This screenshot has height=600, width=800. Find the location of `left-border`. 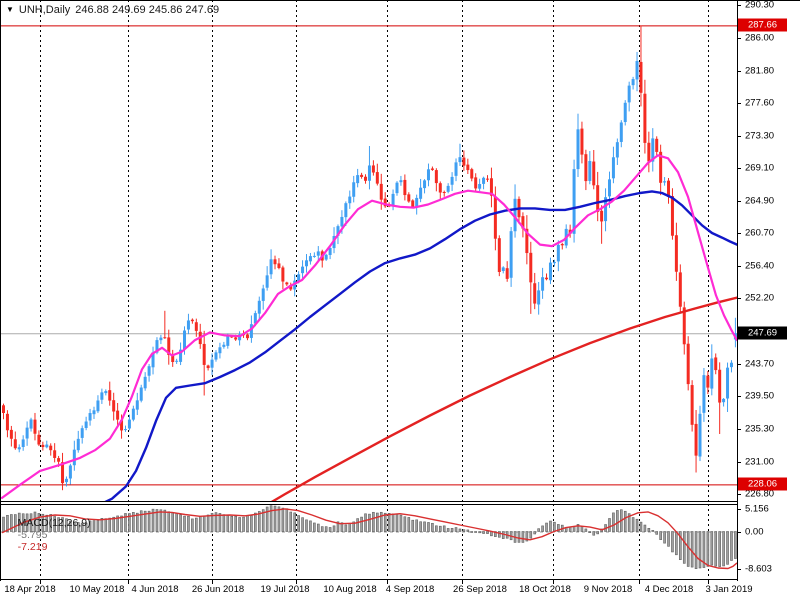

left-border is located at coordinates (0, 290).